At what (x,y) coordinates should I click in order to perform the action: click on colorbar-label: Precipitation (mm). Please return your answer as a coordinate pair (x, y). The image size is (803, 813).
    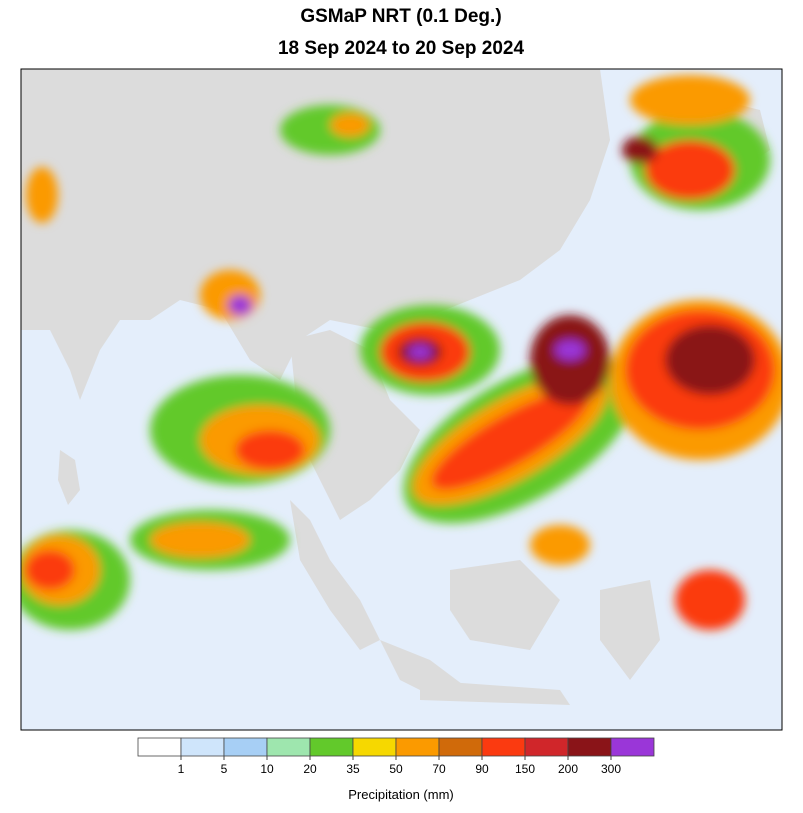
    Looking at the image, I should click on (400, 794).